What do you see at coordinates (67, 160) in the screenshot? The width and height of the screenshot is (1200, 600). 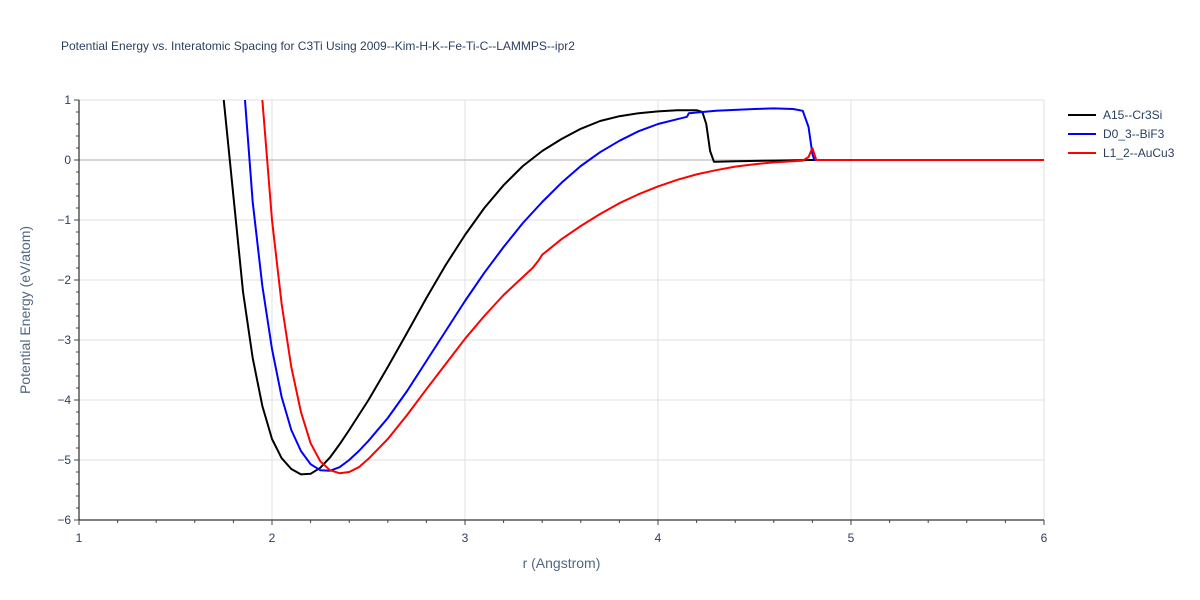 I see `y-tick-label: 0` at bounding box center [67, 160].